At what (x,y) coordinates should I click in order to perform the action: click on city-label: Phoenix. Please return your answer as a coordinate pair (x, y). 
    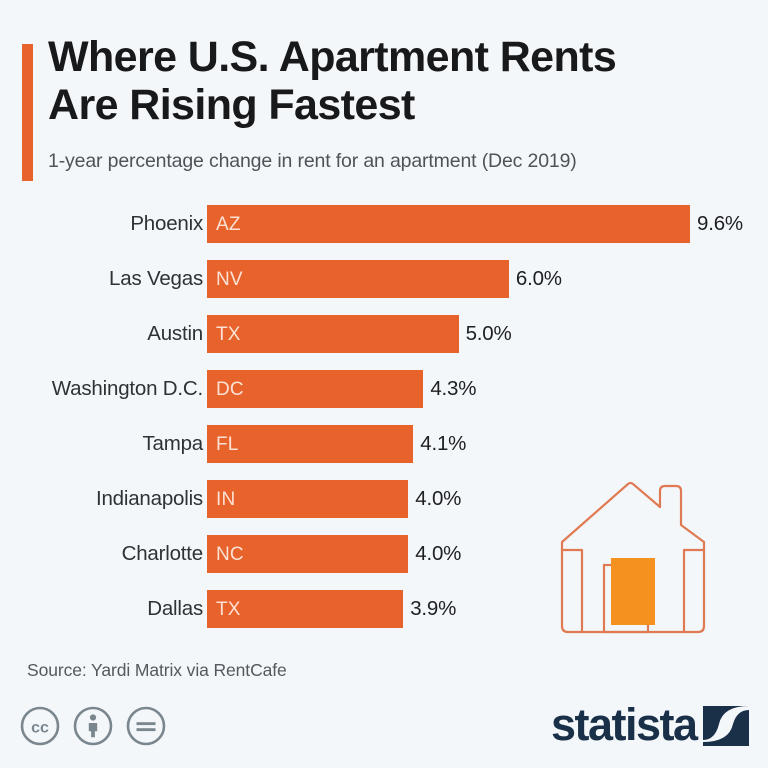
    Looking at the image, I should click on (166, 223).